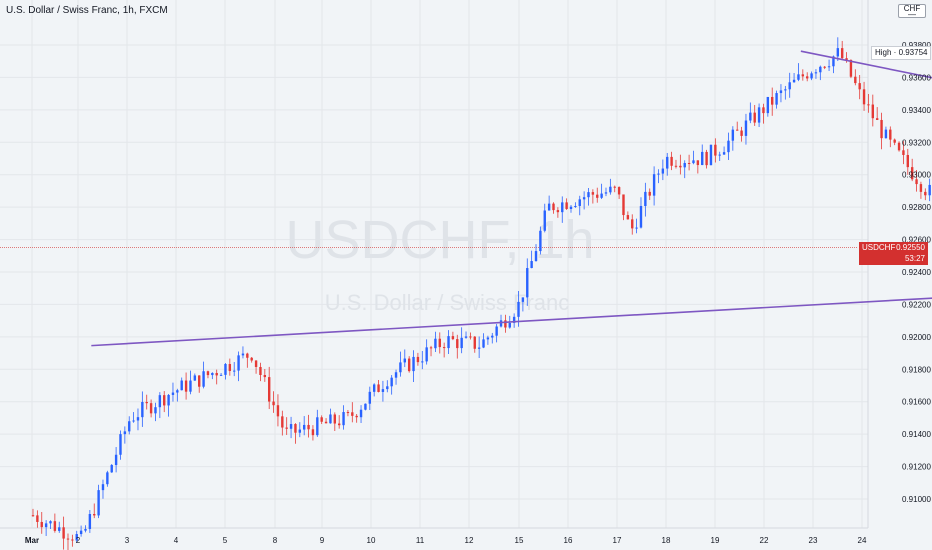 This screenshot has height=550, width=932. What do you see at coordinates (916, 499) in the screenshot?
I see `price-tick-label: 0.91000` at bounding box center [916, 499].